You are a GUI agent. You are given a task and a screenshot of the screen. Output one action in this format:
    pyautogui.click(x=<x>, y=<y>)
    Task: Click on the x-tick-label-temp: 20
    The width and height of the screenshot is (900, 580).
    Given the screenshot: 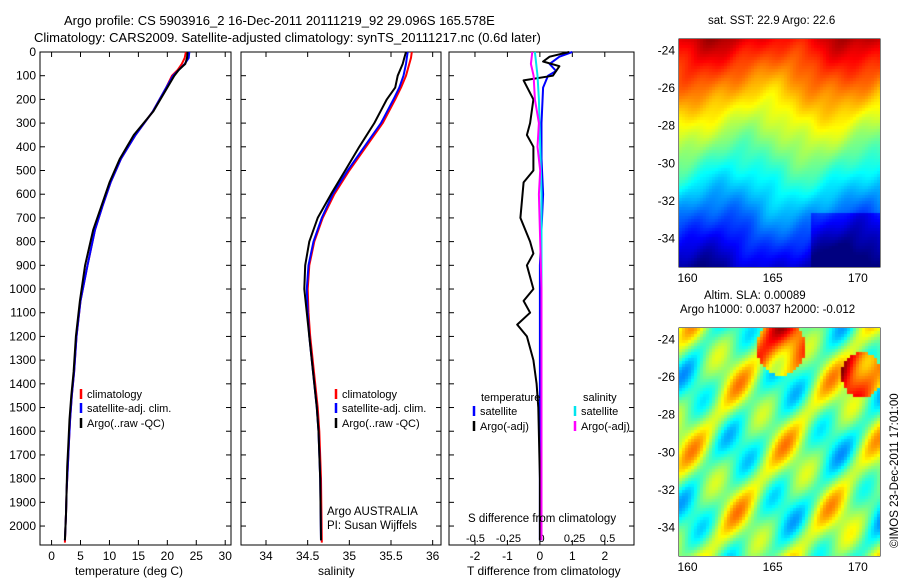 What is the action you would take?
    pyautogui.click(x=168, y=556)
    